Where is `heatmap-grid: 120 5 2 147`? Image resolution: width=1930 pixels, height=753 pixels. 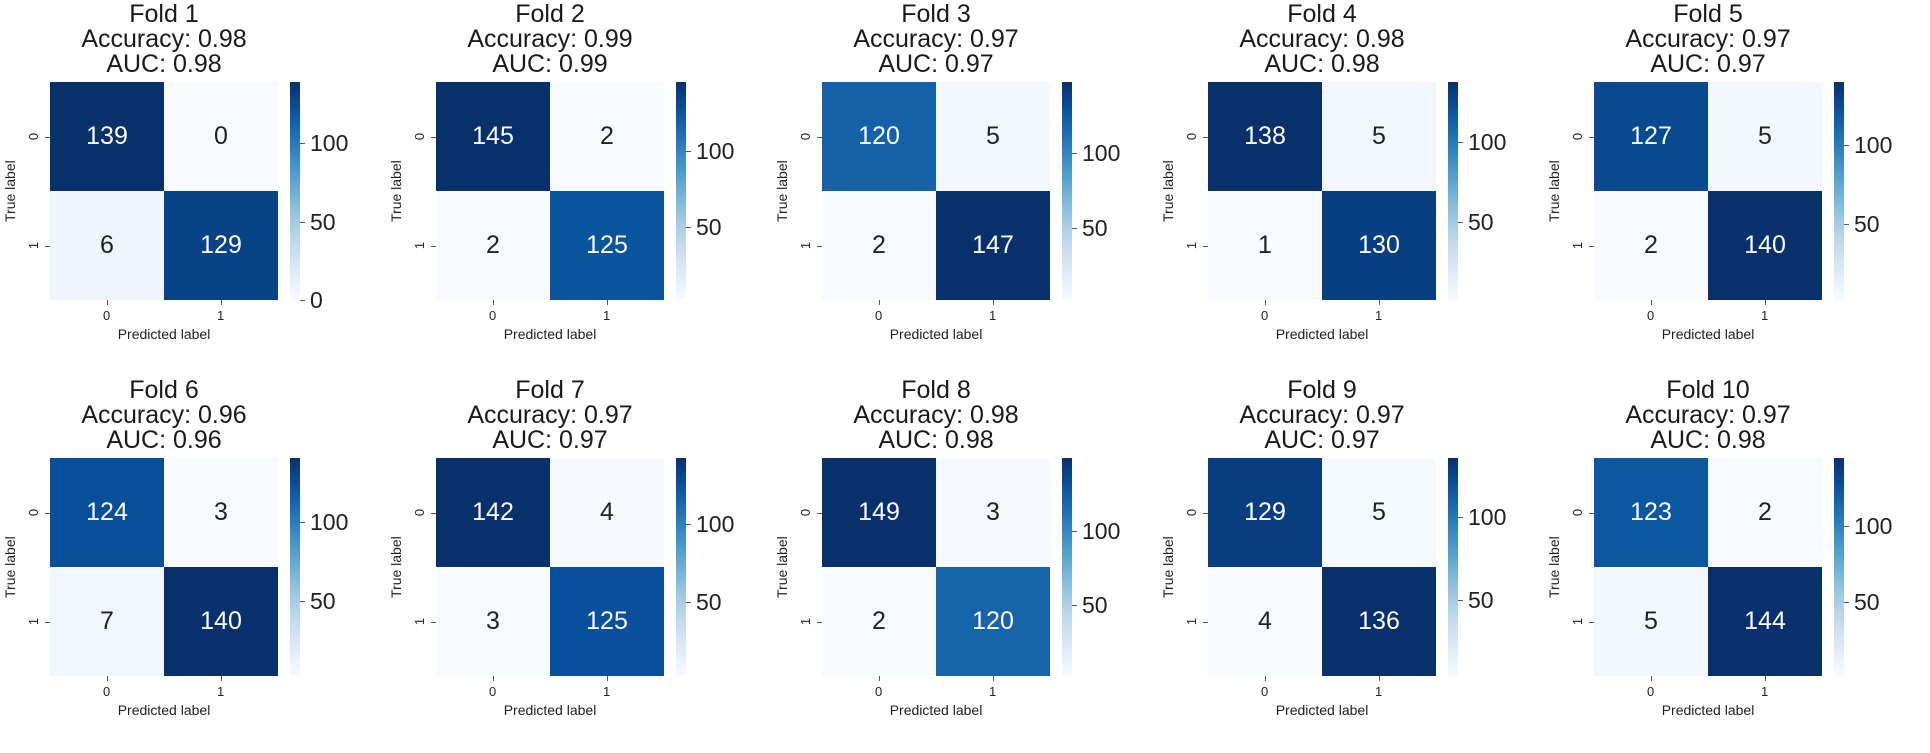 heatmap-grid: 120 5 2 147 is located at coordinates (936, 191).